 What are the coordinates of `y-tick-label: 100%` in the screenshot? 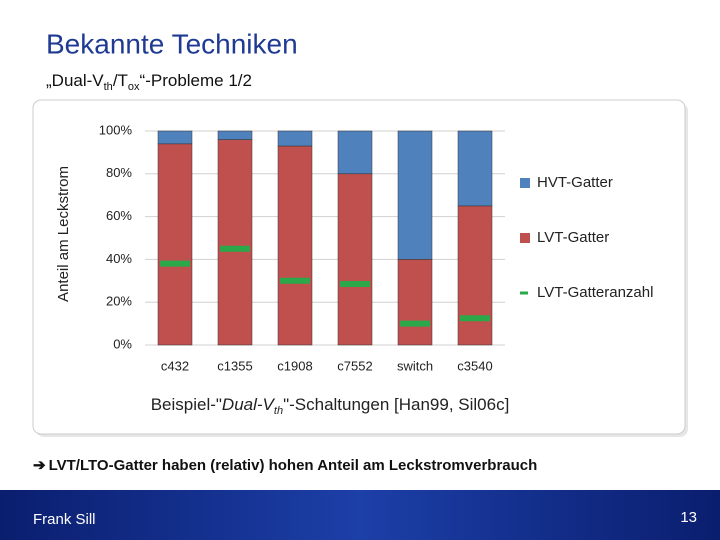 It's located at (116, 129).